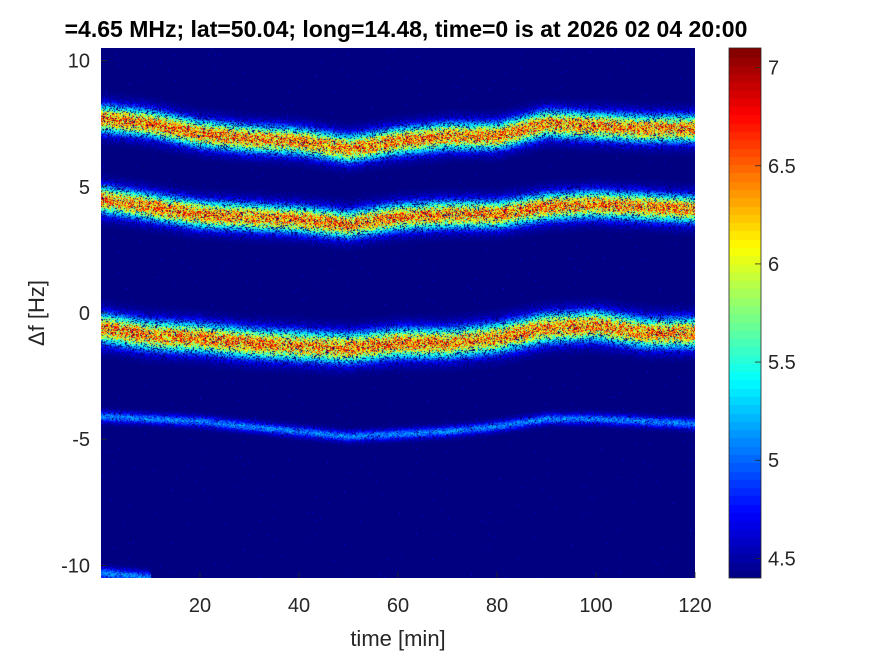  I want to click on colorbar-tick-label: 4.5, so click(782, 559).